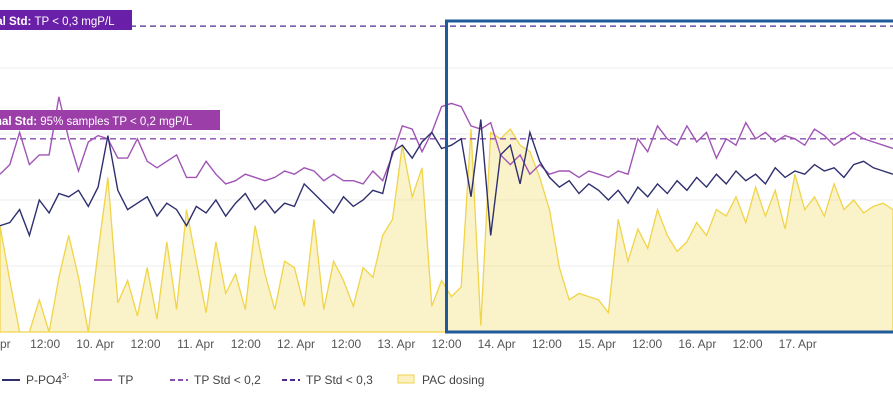  Describe the element at coordinates (453, 380) in the screenshot. I see `legend-label: PAC dosing` at that location.